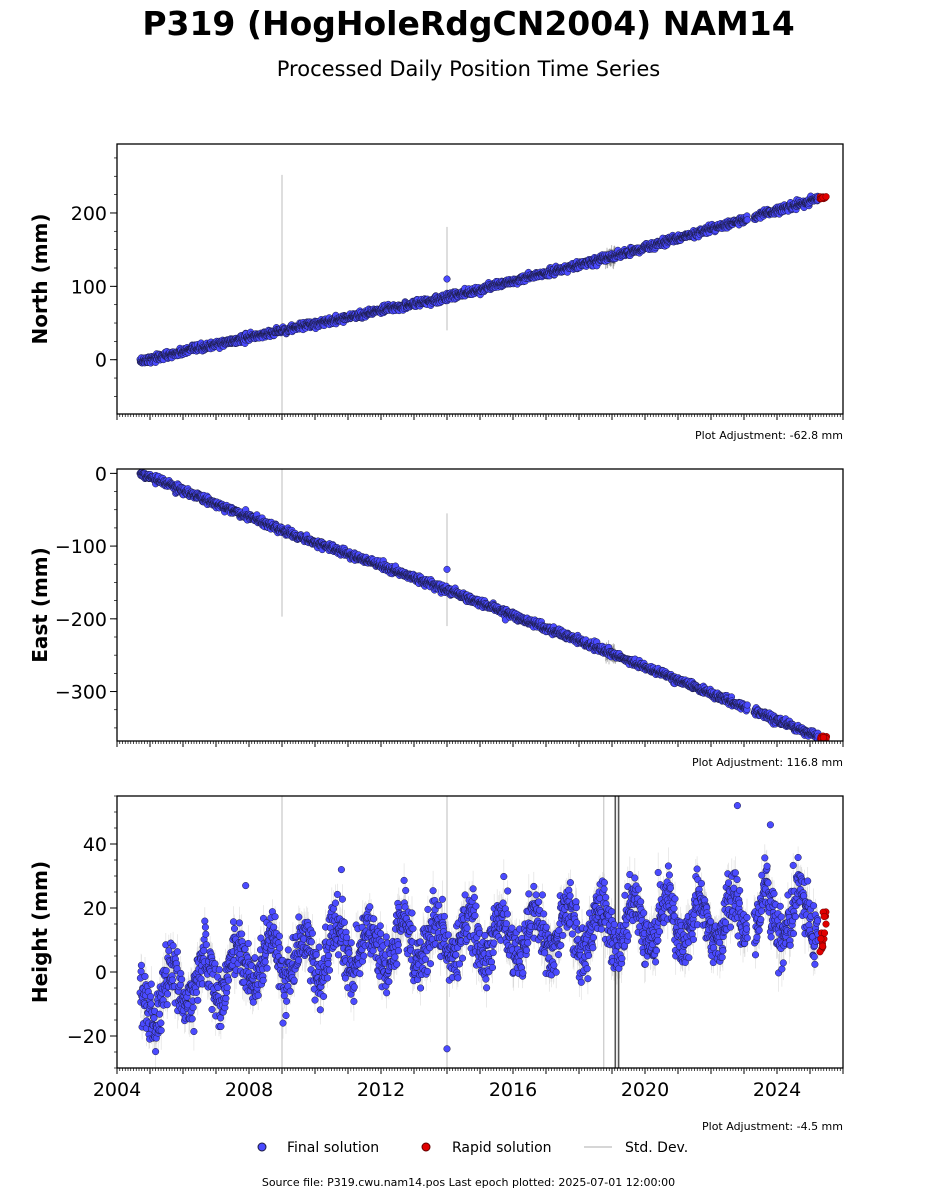  Describe the element at coordinates (89, 287) in the screenshot. I see `y-tick-label: 100` at that location.